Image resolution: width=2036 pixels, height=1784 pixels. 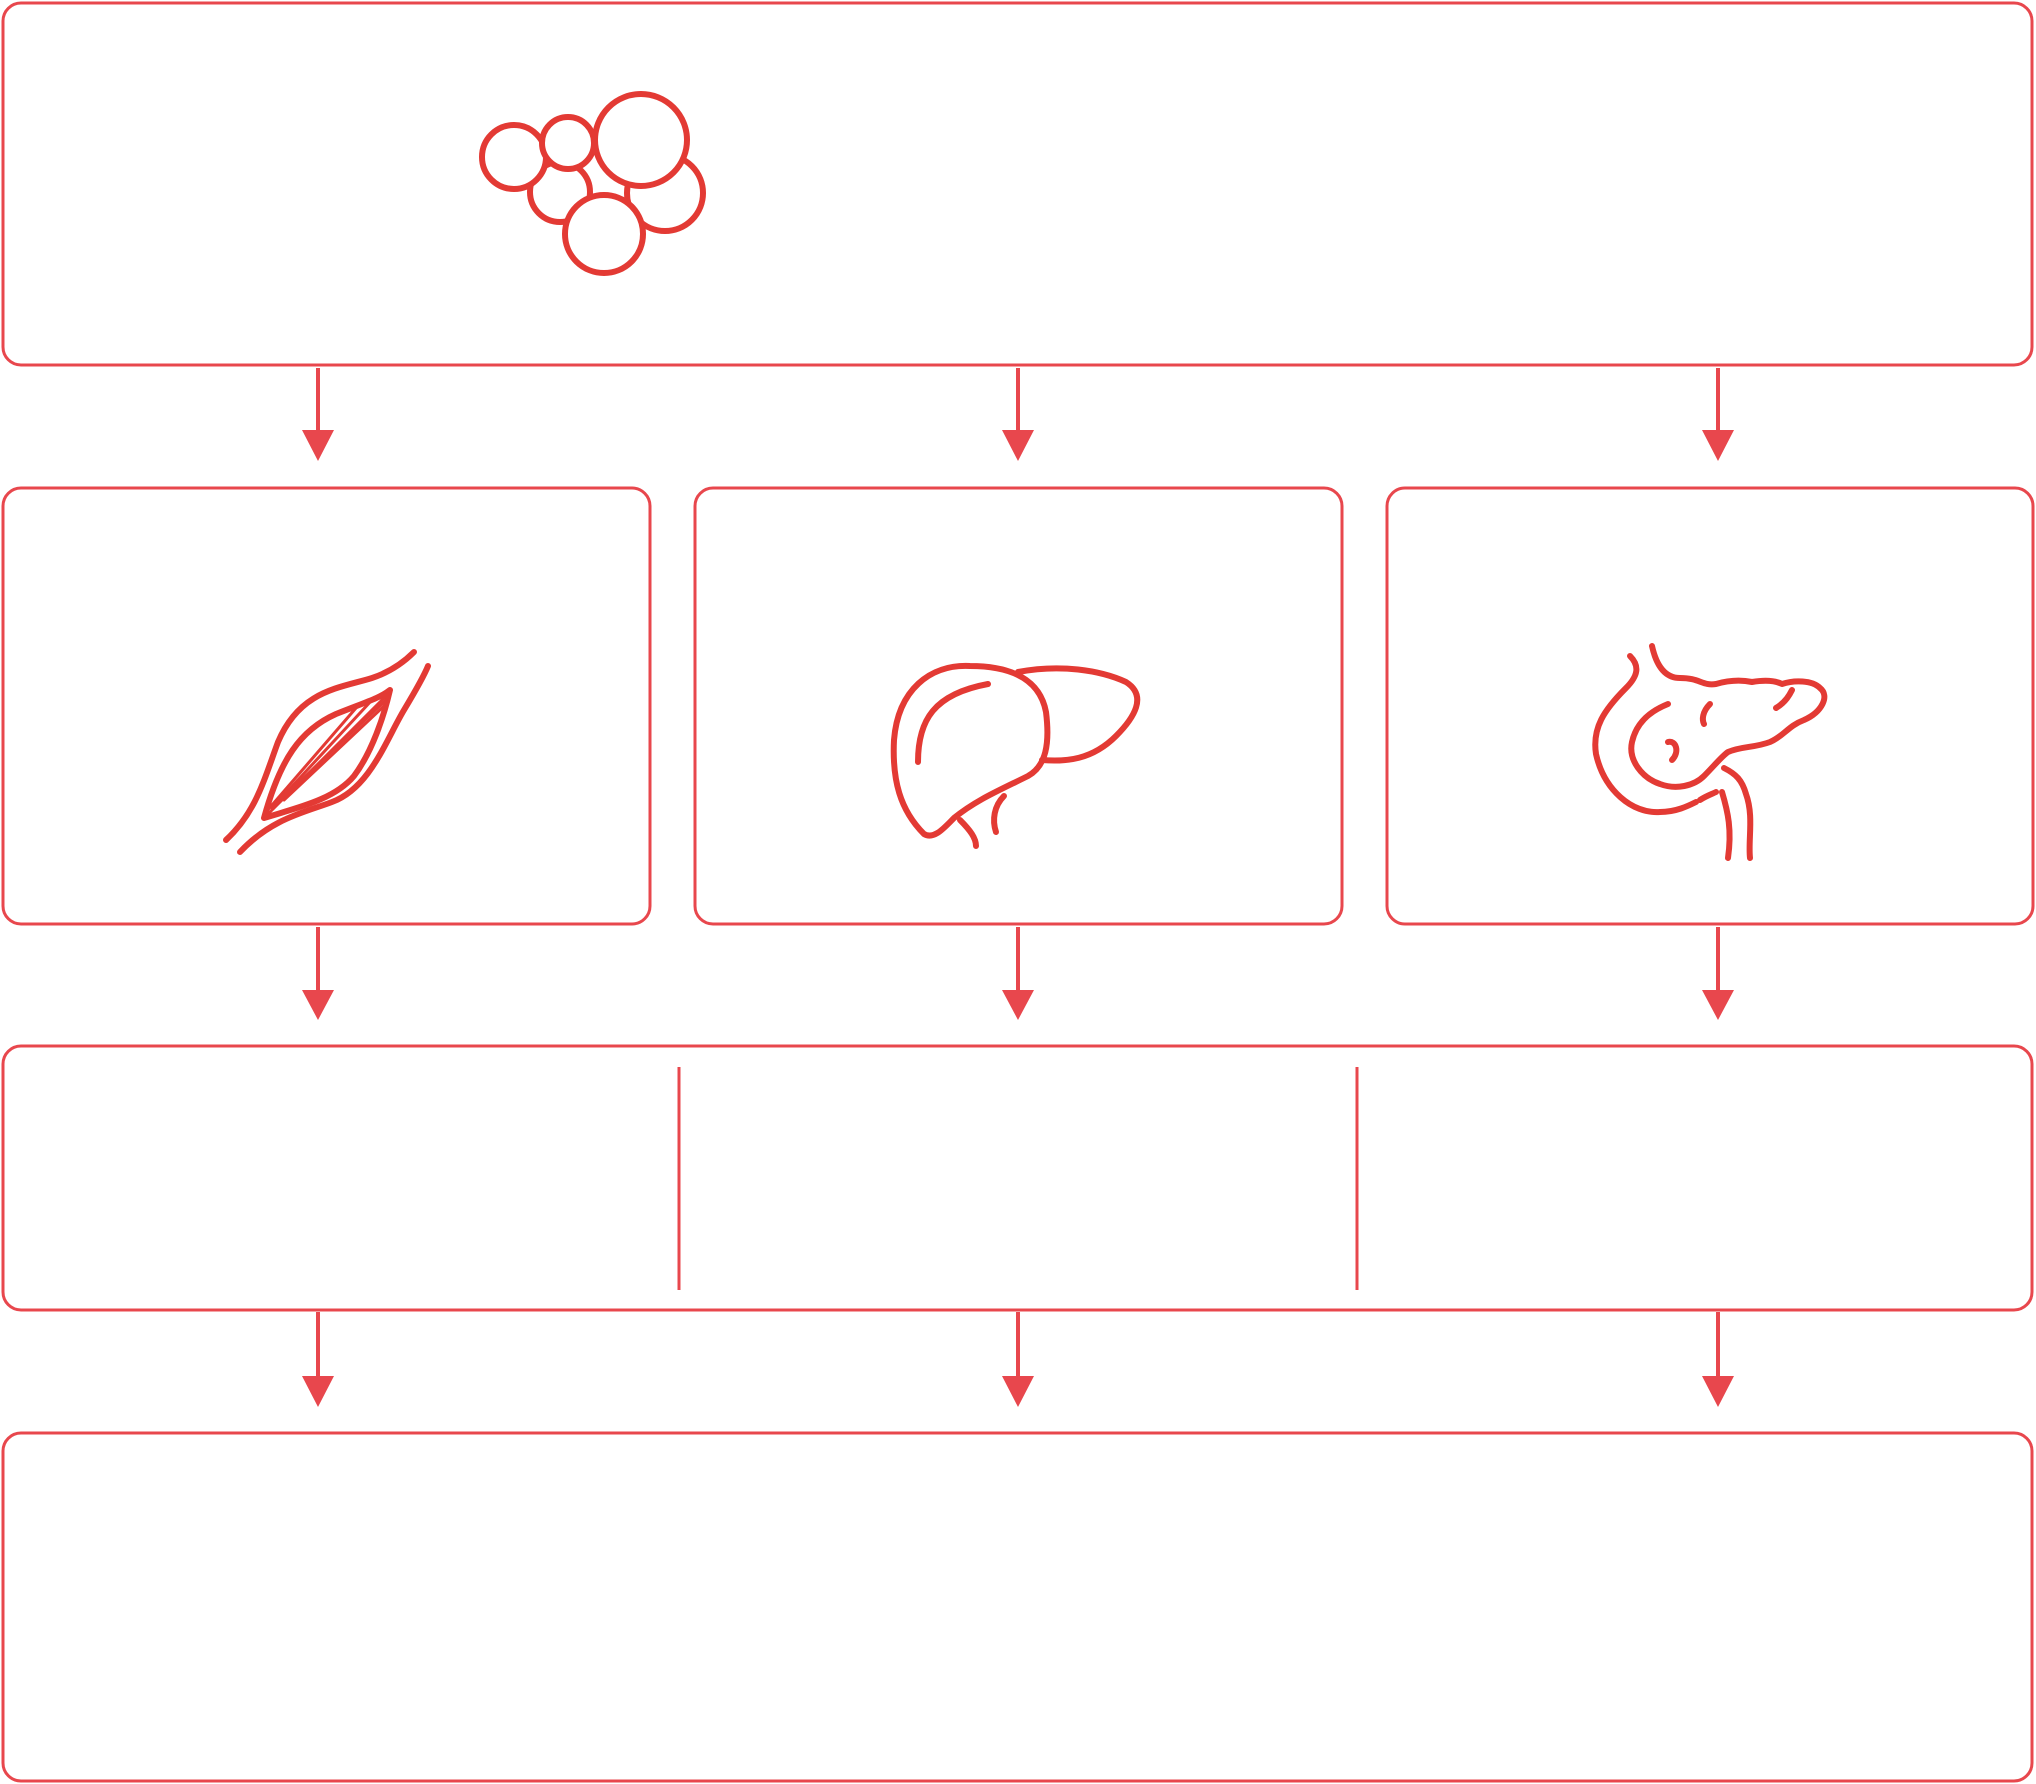 I want to click on liver-icon, so click(x=1015, y=755).